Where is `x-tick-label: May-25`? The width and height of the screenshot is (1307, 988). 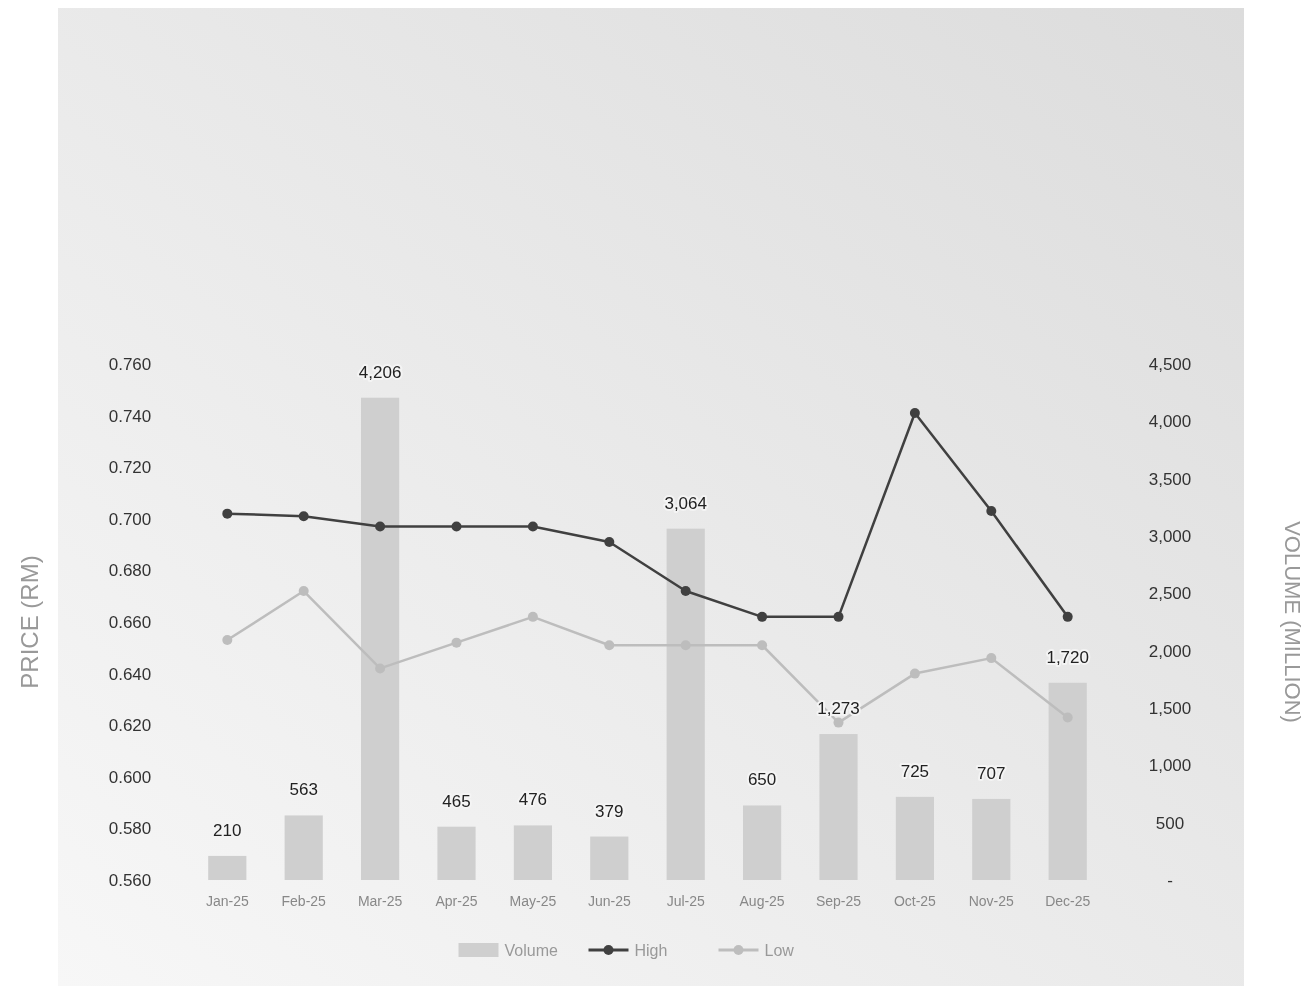
x-tick-label: May-25 is located at coordinates (533, 901).